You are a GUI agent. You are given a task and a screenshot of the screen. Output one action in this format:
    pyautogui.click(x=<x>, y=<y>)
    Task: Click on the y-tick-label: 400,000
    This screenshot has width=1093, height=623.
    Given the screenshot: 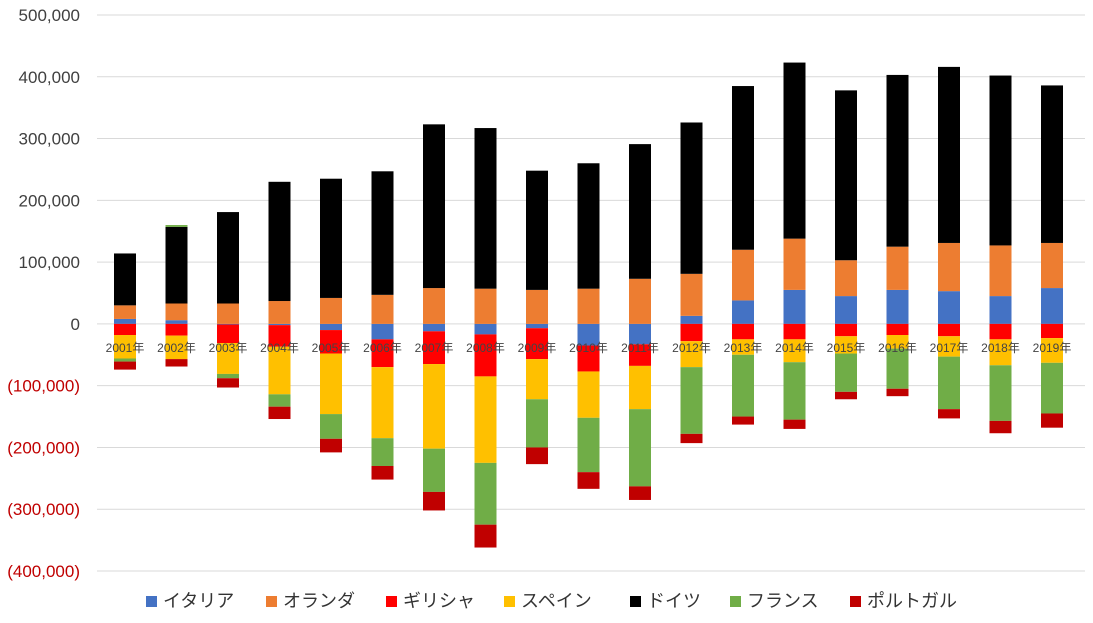 What is the action you would take?
    pyautogui.click(x=49, y=77)
    